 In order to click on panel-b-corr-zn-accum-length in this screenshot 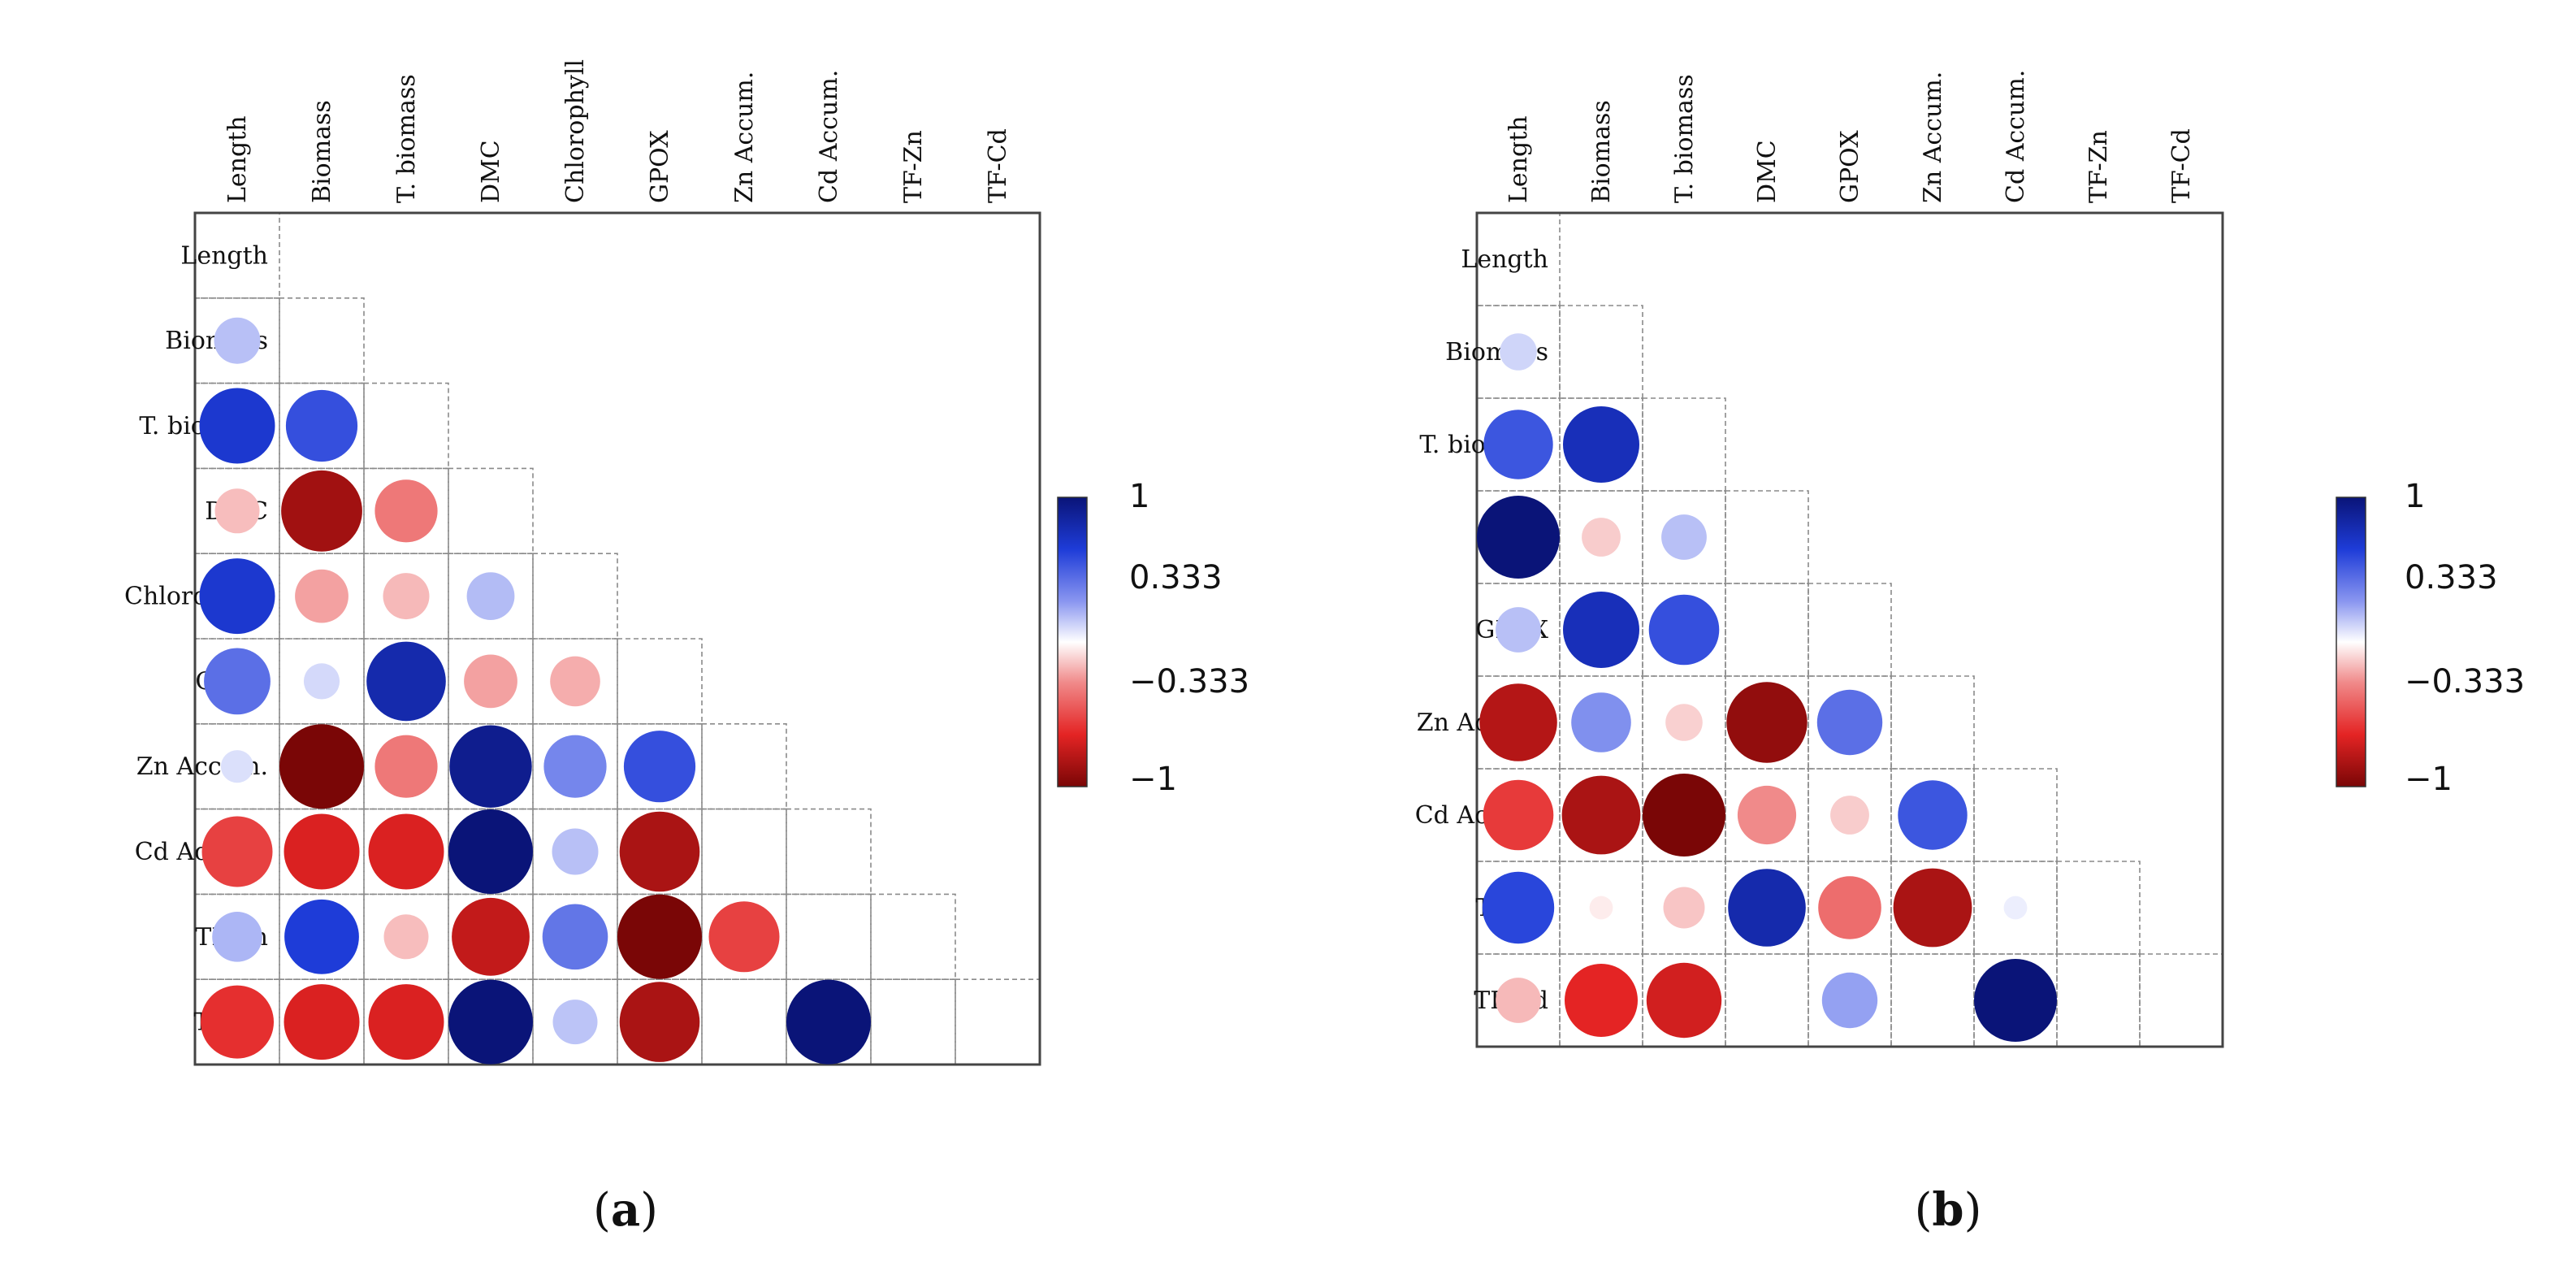, I will do `click(1518, 722)`.